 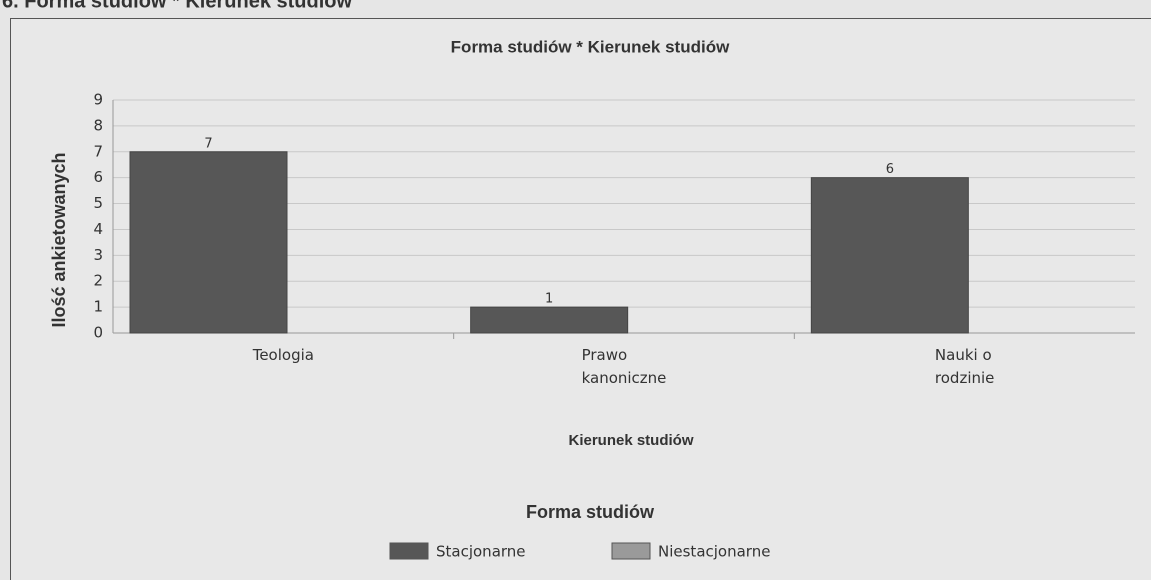 What do you see at coordinates (98, 177) in the screenshot?
I see `y-tick-label: 6` at bounding box center [98, 177].